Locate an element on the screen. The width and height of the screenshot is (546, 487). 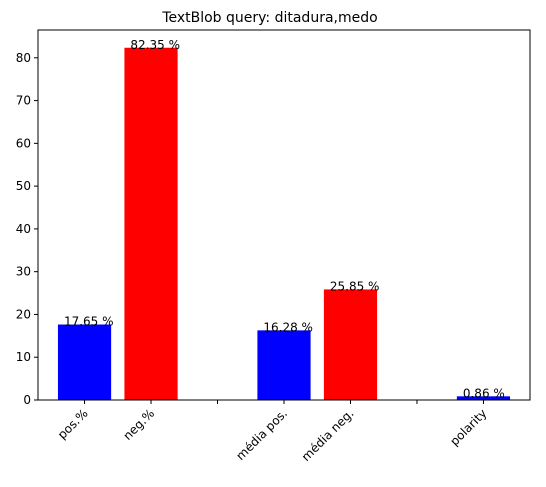
chart-title: TextBlob query: ditadura,medo is located at coordinates (269, 18).